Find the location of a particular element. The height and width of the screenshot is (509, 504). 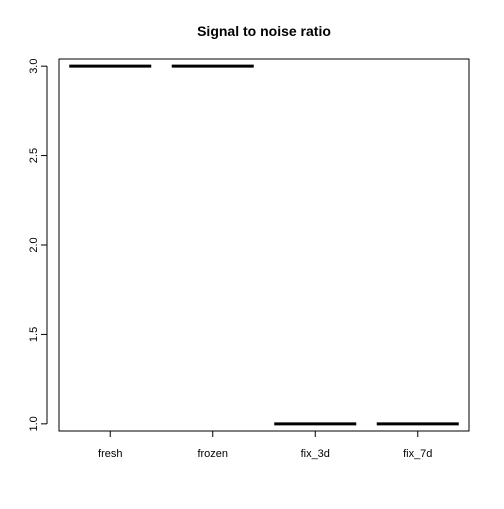

x-axis: fresh frozen fix_3d fix_7d is located at coordinates (265, 445).